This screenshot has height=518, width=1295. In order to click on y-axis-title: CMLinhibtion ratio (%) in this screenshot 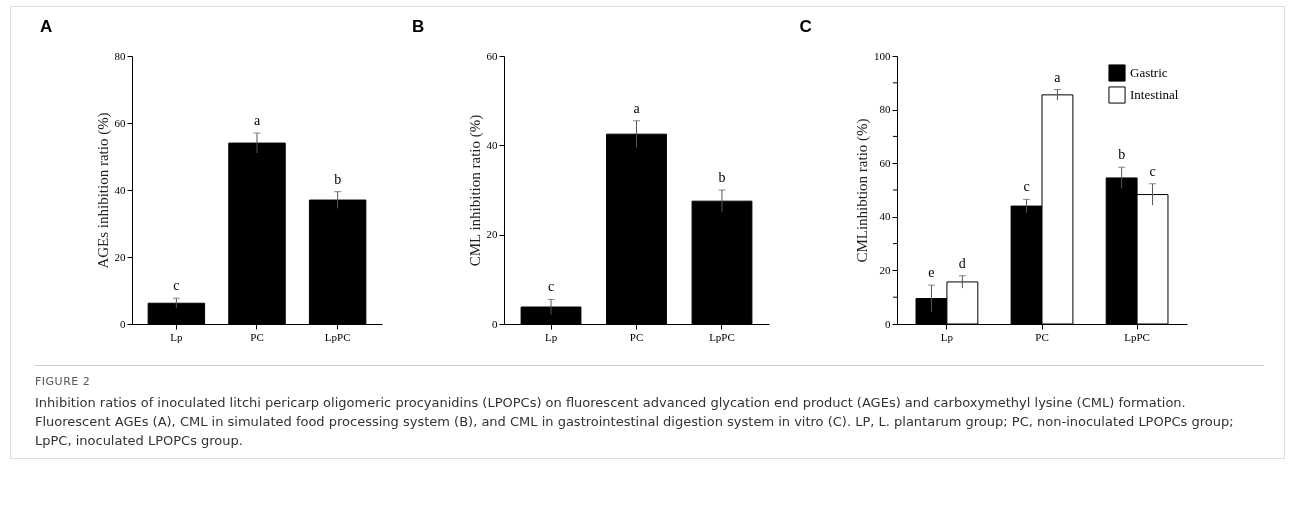, I will do `click(862, 190)`.